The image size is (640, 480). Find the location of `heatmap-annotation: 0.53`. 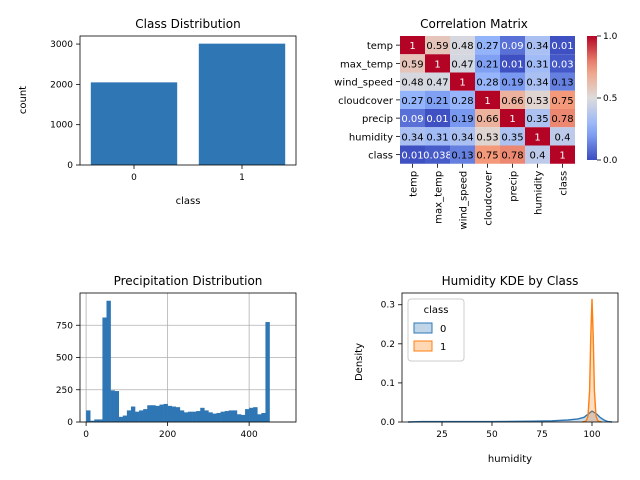

heatmap-annotation: 0.53 is located at coordinates (487, 137).